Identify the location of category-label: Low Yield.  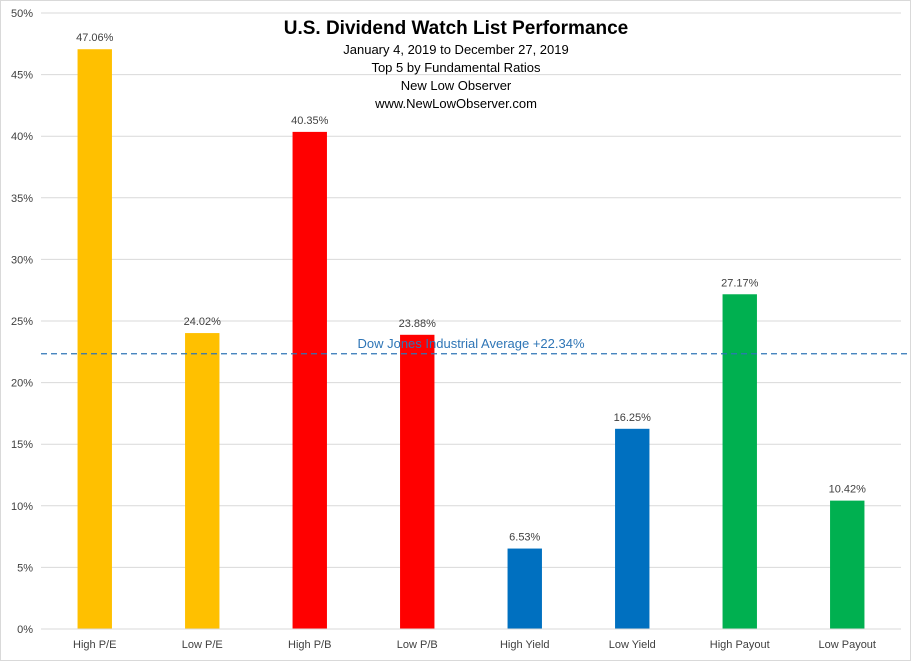
(632, 645).